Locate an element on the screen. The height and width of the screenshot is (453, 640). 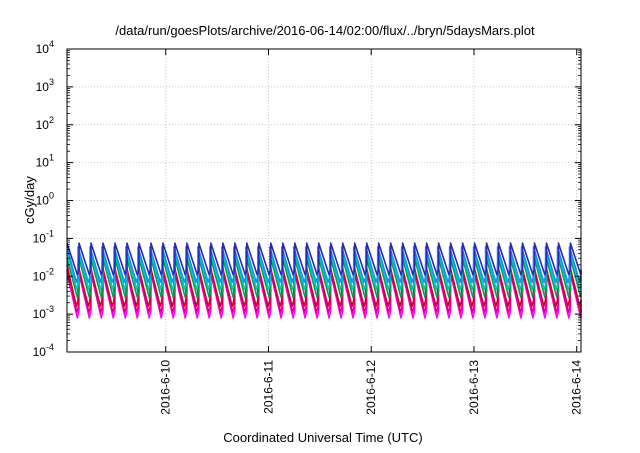
x-tick-label: 2016-6-12 is located at coordinates (371, 387).